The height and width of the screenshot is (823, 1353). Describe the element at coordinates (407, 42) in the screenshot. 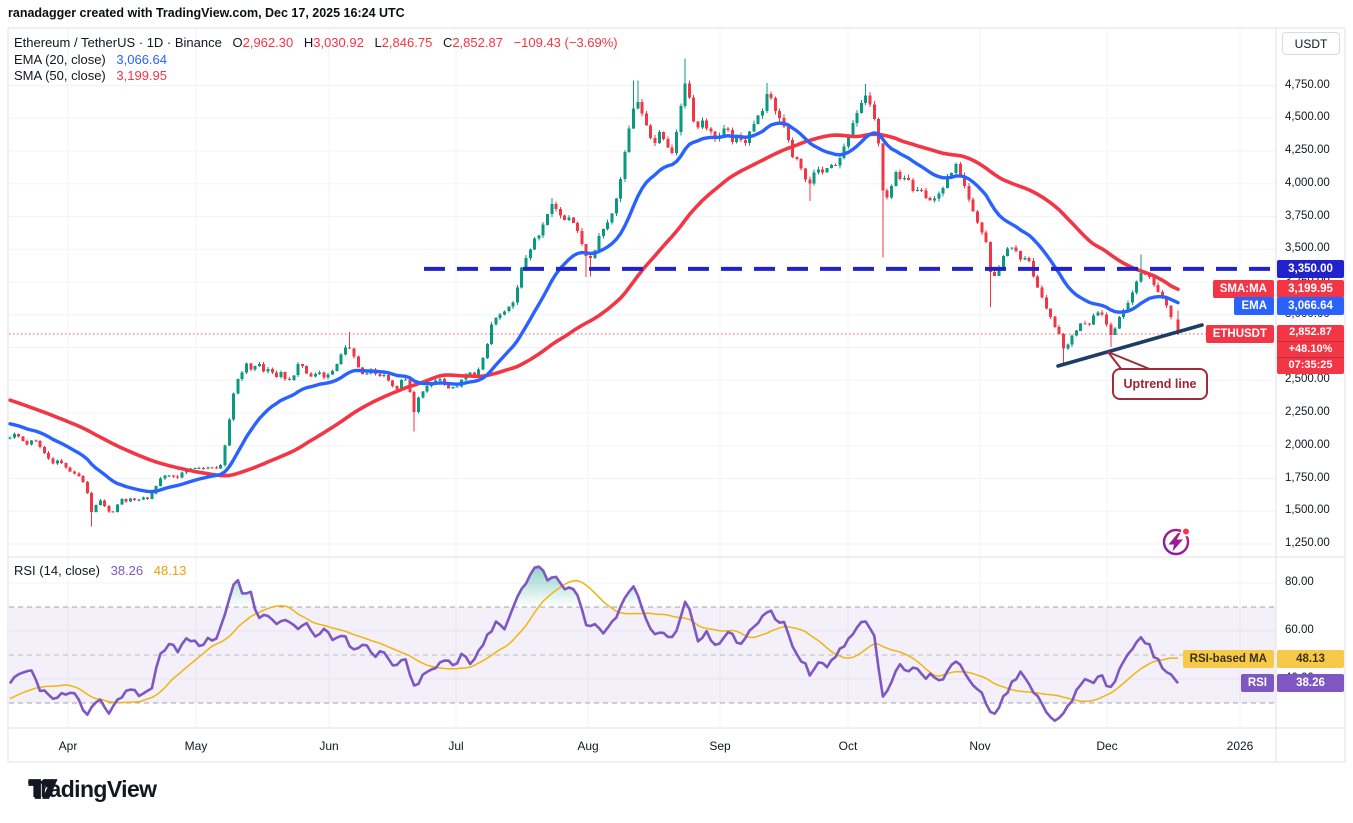

I see `low-value: 2,846.75` at that location.